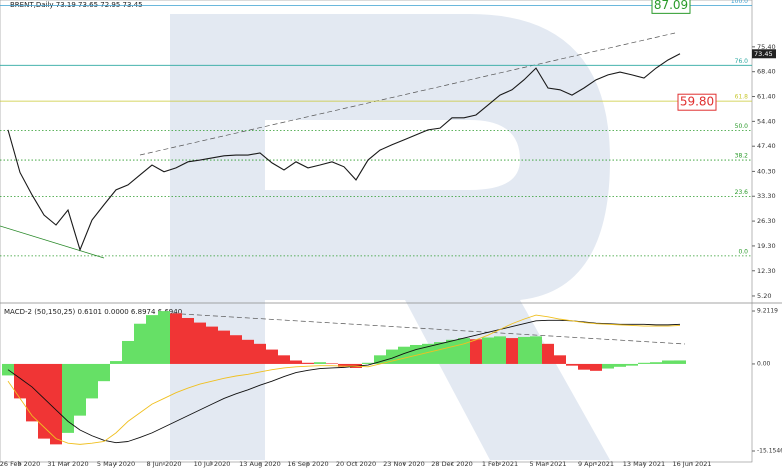 The image size is (782, 468). I want to click on fib-label: 38.2, so click(742, 156).